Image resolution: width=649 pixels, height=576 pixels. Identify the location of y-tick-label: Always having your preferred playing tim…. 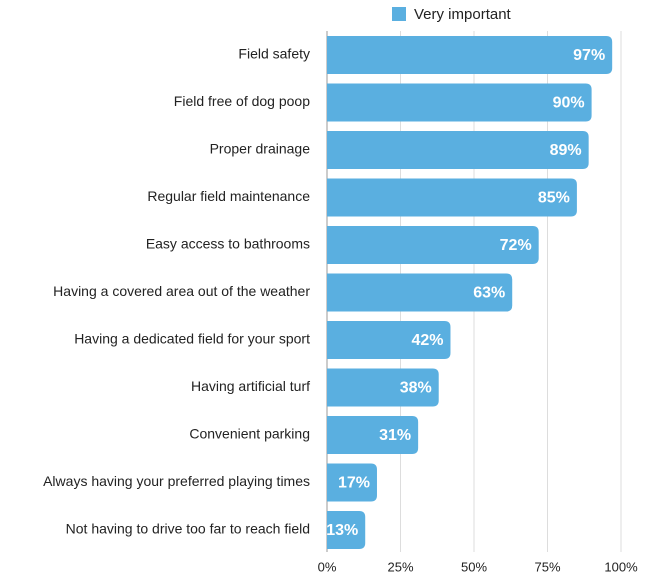
(176, 481).